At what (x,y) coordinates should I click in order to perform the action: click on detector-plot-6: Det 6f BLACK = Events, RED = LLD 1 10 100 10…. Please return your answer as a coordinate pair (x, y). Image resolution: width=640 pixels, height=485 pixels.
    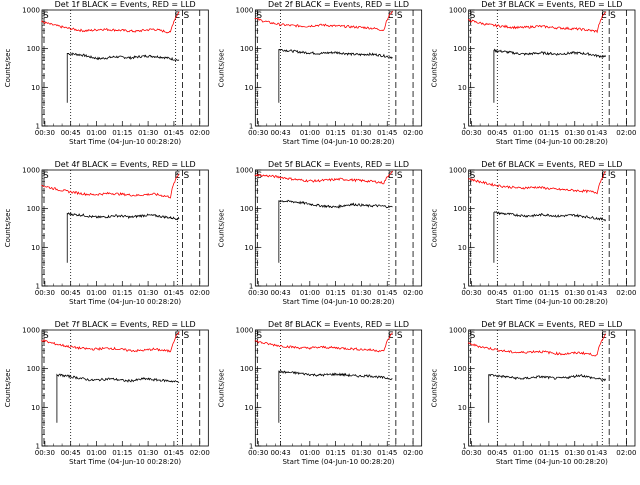
    Looking at the image, I should click on (534, 233).